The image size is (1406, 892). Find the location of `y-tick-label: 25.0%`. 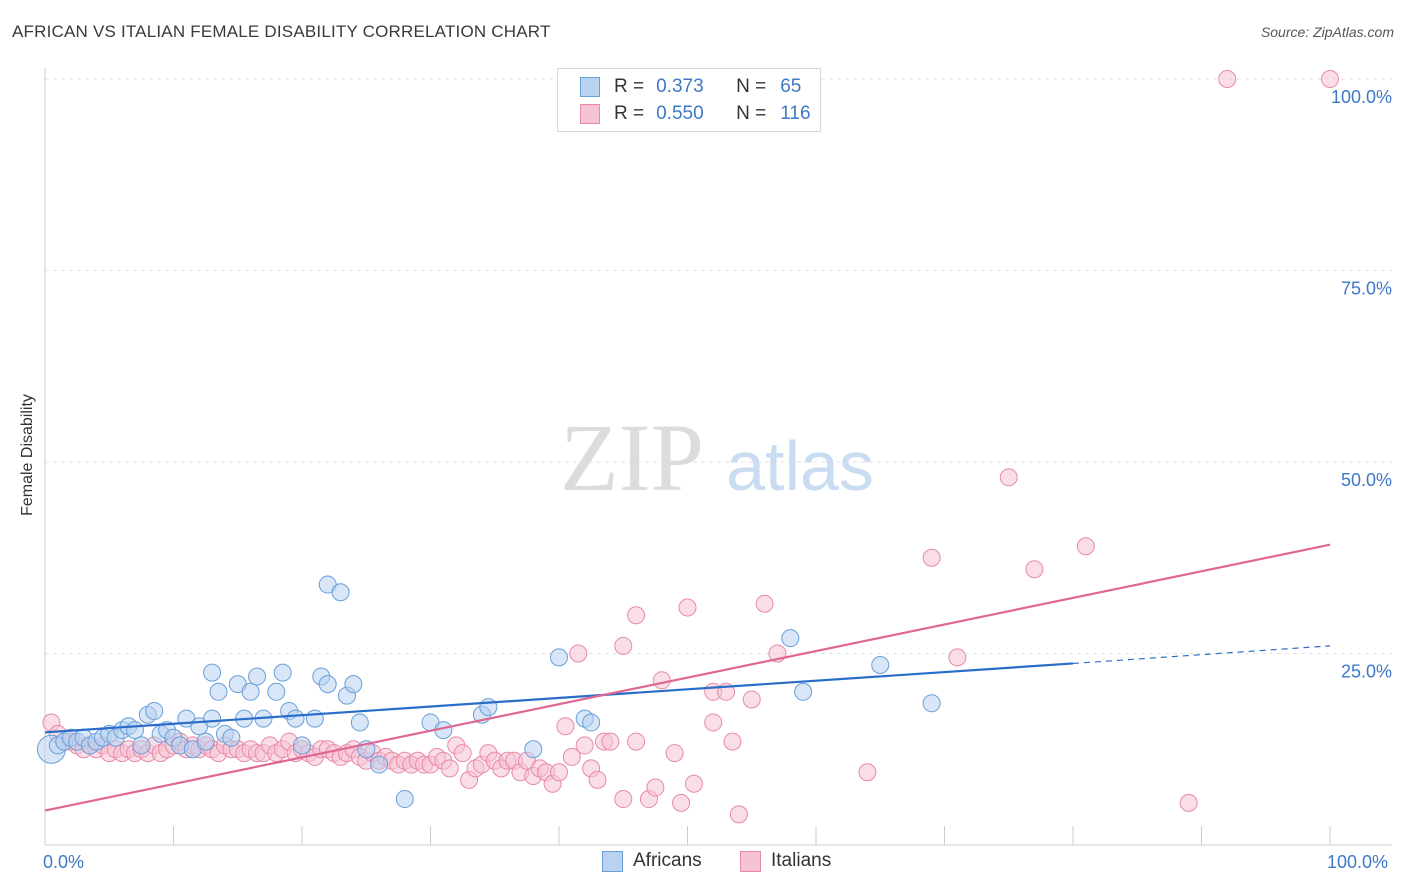

y-tick-label: 25.0% is located at coordinates (1366, 672).